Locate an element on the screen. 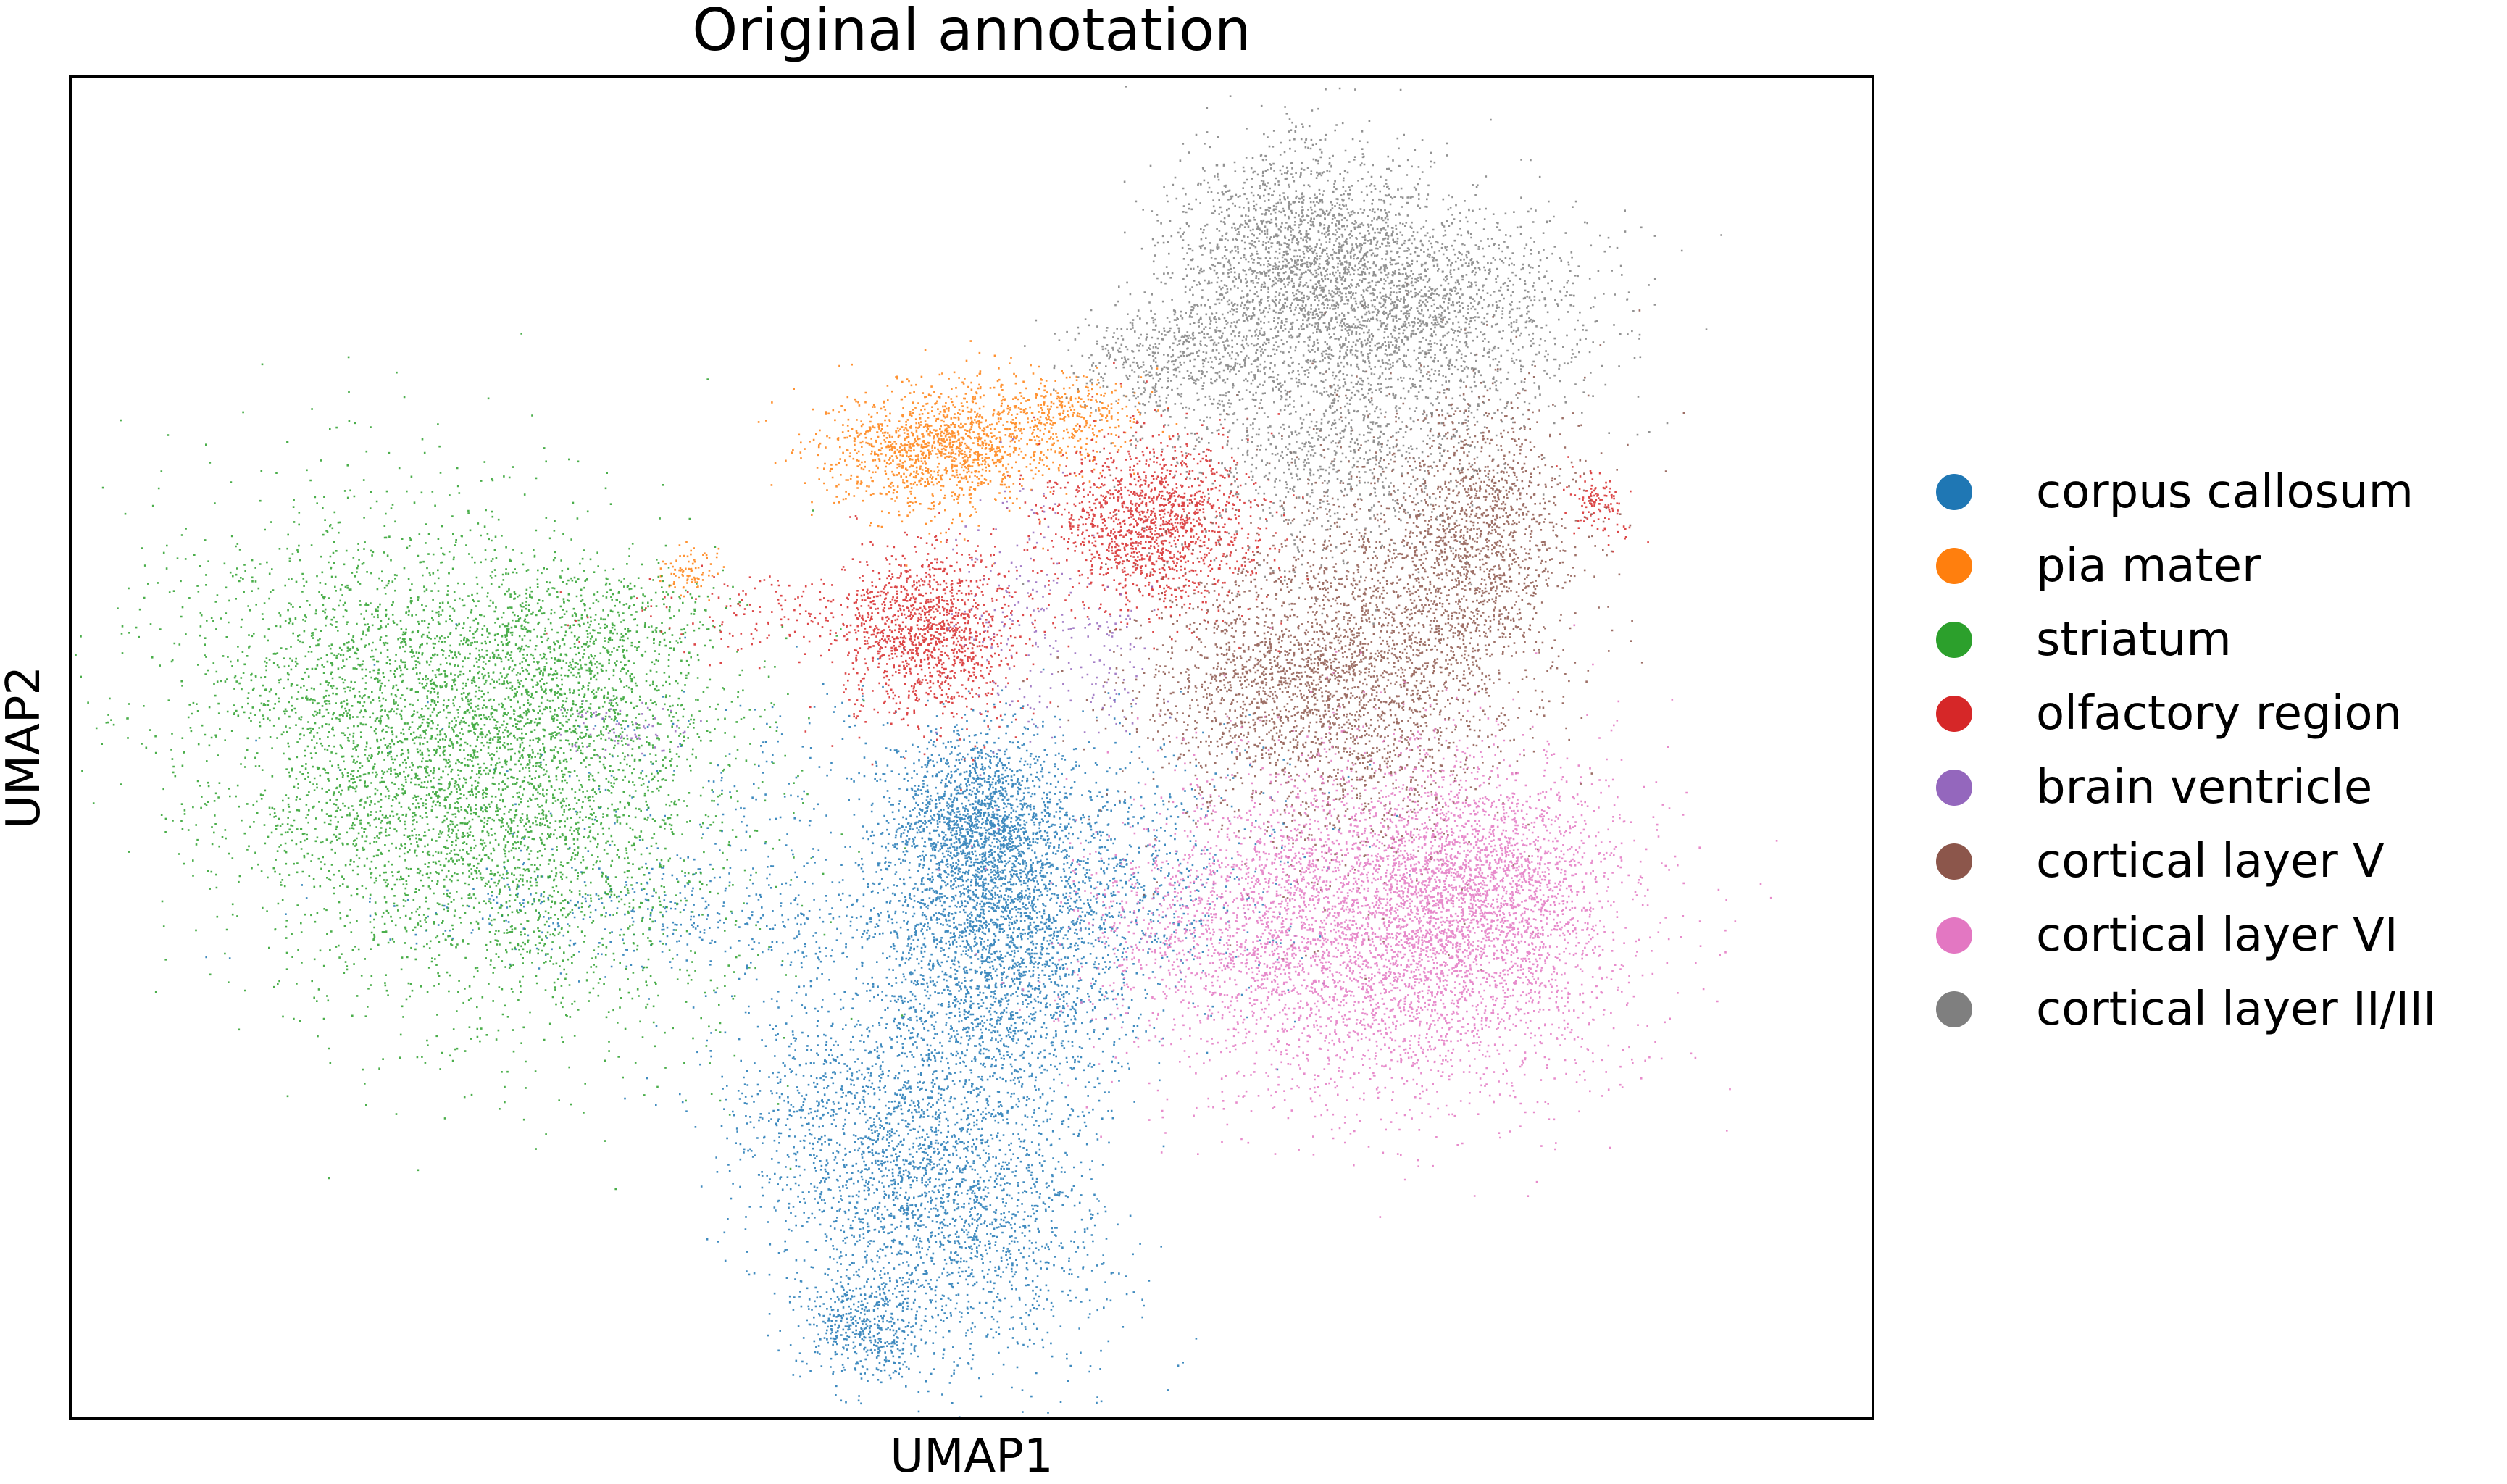 The width and height of the screenshot is (2507, 1484). legend-item: cortical layer II/III is located at coordinates (2186, 1009).